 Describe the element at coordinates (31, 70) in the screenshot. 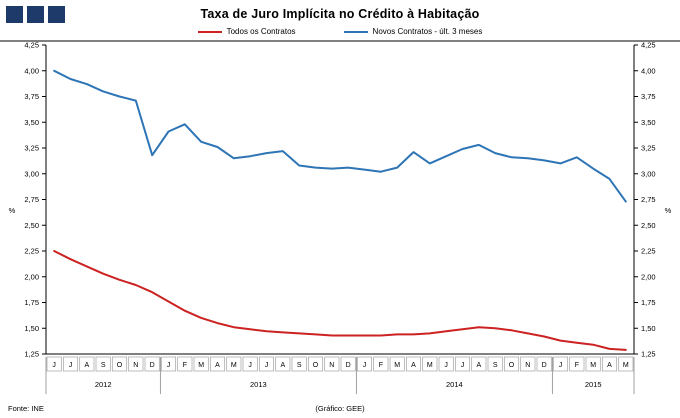

I see `y-tick-label-left: 4,00` at that location.